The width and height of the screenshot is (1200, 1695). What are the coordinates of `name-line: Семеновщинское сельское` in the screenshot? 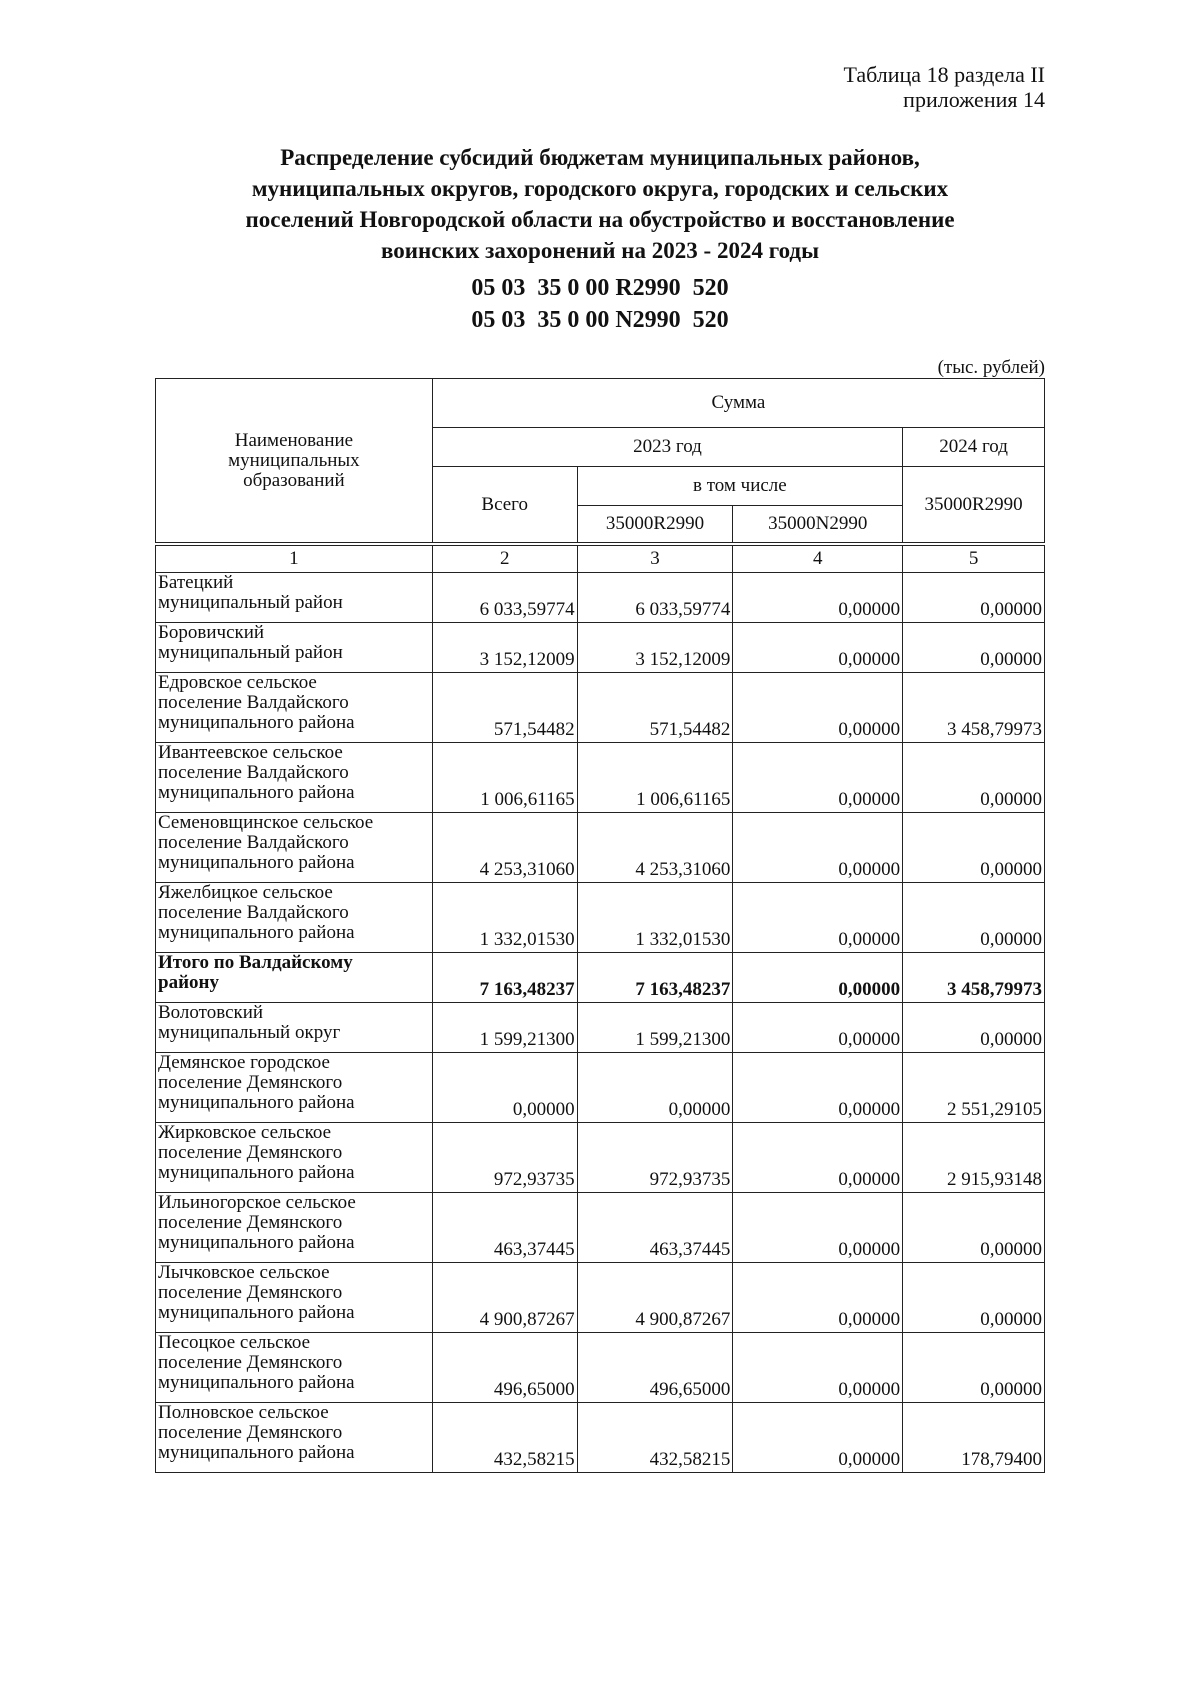 It's located at (266, 822).